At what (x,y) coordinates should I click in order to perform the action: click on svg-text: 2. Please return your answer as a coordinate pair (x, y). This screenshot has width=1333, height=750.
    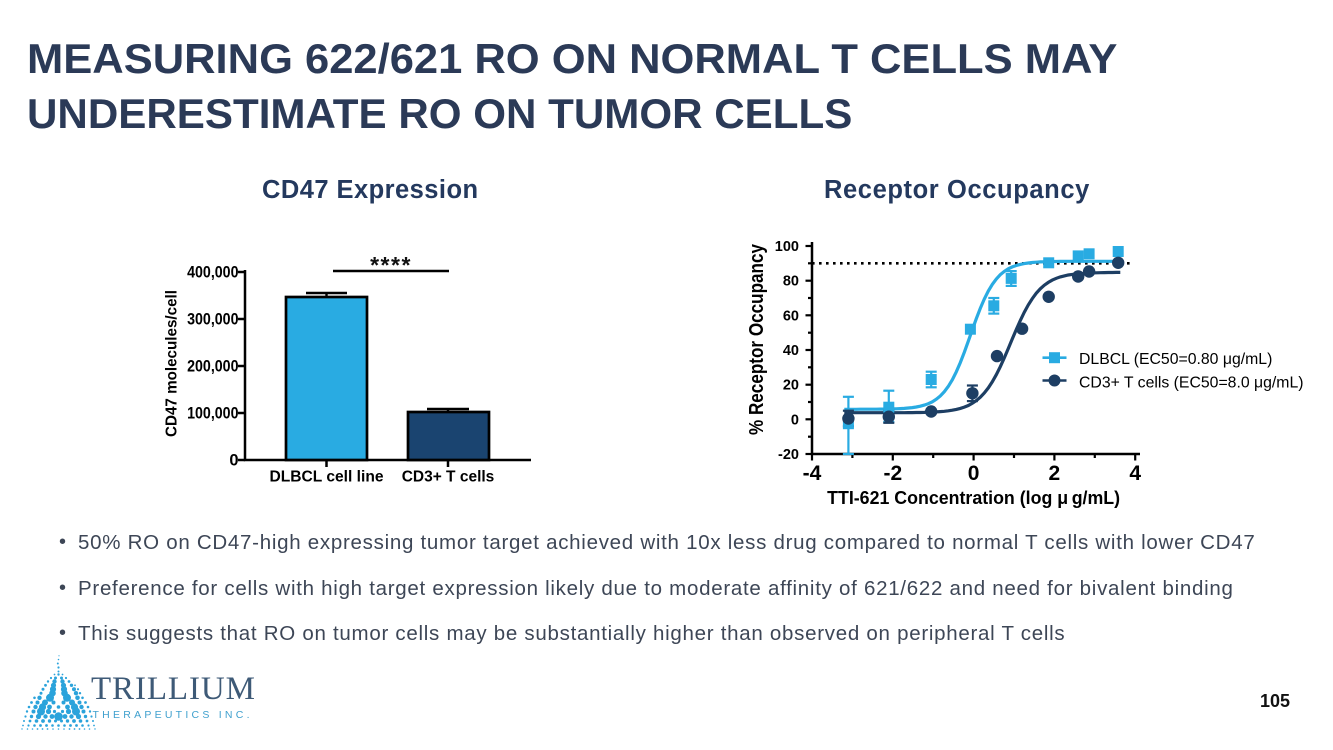
    Looking at the image, I should click on (1055, 473).